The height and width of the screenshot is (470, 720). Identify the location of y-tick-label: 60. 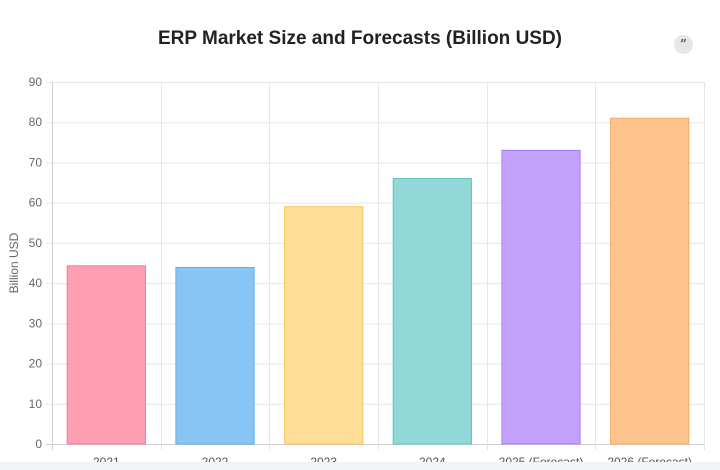
(36, 203).